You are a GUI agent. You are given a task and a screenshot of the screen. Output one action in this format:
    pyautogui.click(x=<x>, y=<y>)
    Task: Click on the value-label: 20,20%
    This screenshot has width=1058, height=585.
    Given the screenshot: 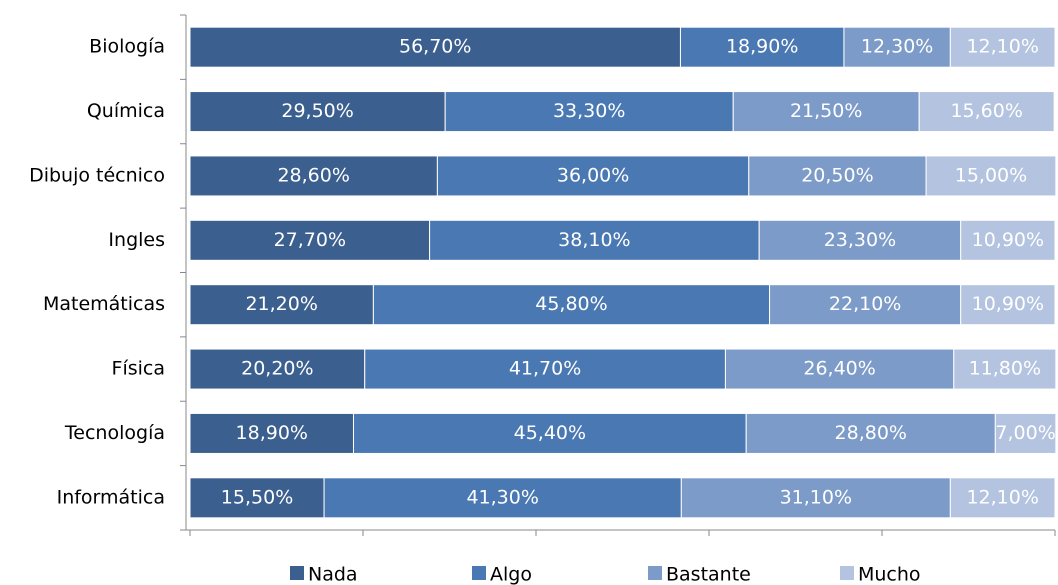 What is the action you would take?
    pyautogui.click(x=277, y=369)
    